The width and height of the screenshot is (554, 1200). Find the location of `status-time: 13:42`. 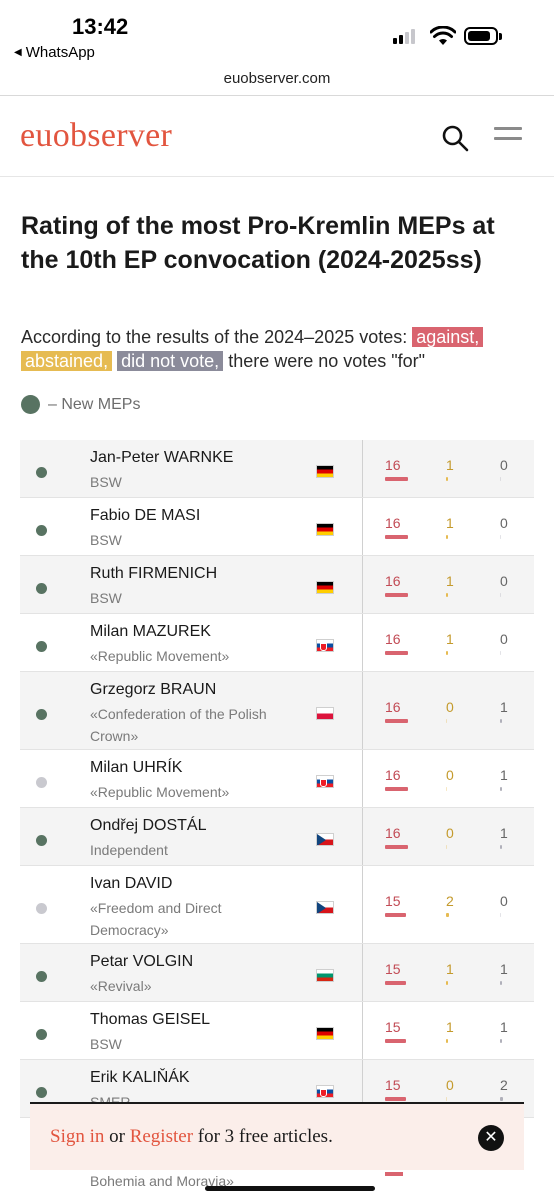

status-time: 13:42 is located at coordinates (100, 26).